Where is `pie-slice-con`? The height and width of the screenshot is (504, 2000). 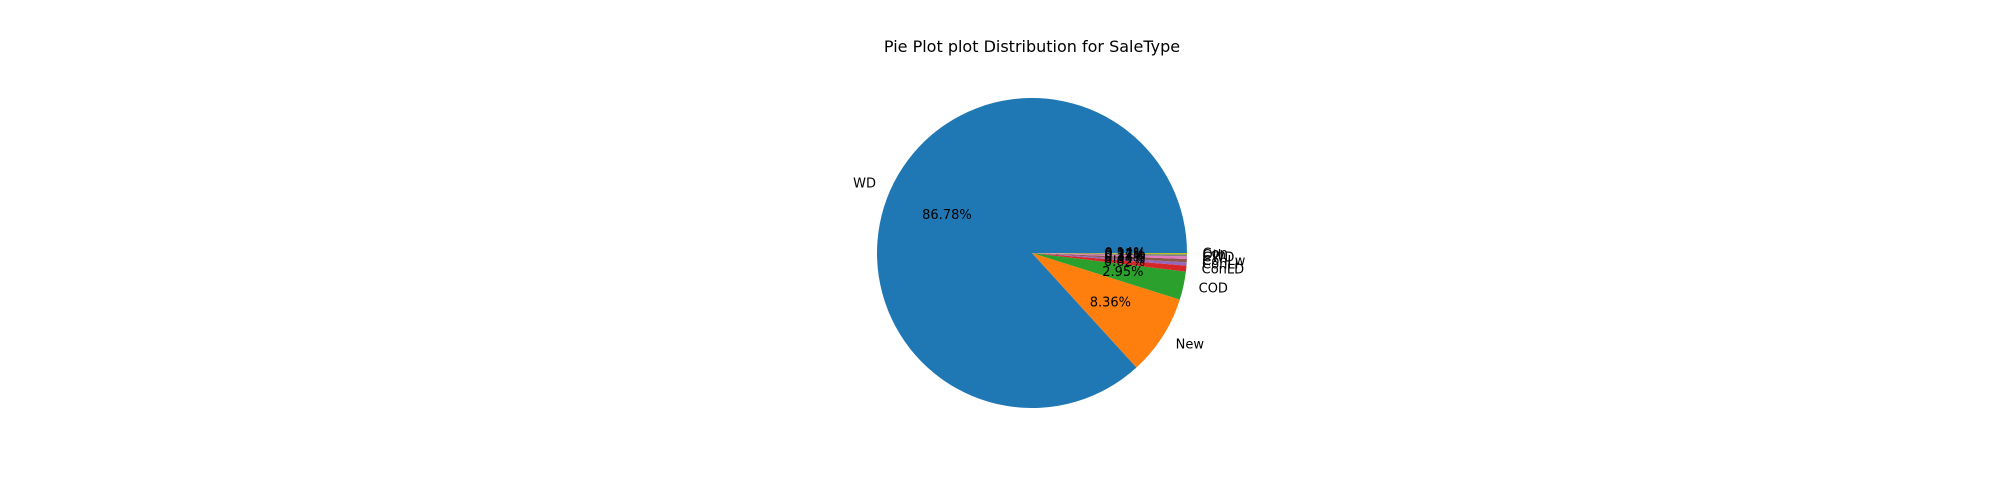 pie-slice-con is located at coordinates (1109, 254).